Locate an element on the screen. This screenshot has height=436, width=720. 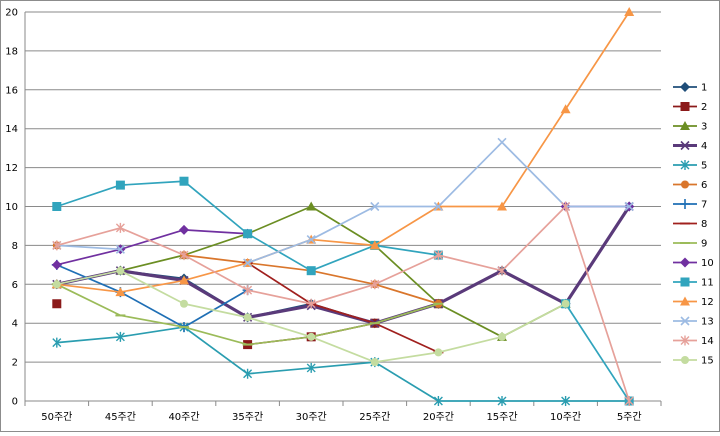
legend-label: 7 is located at coordinates (704, 205).